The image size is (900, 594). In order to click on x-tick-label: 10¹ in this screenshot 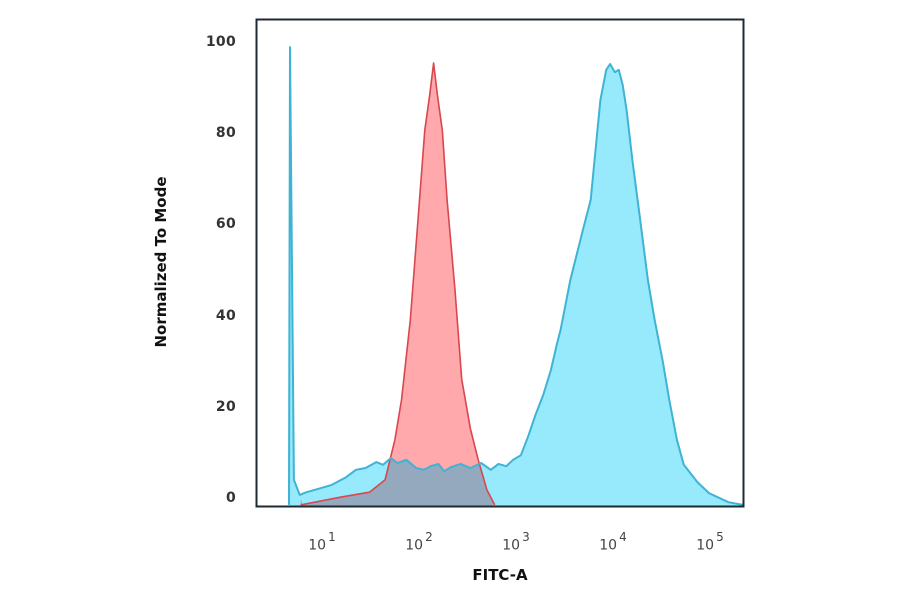, I will do `click(322, 542)`.